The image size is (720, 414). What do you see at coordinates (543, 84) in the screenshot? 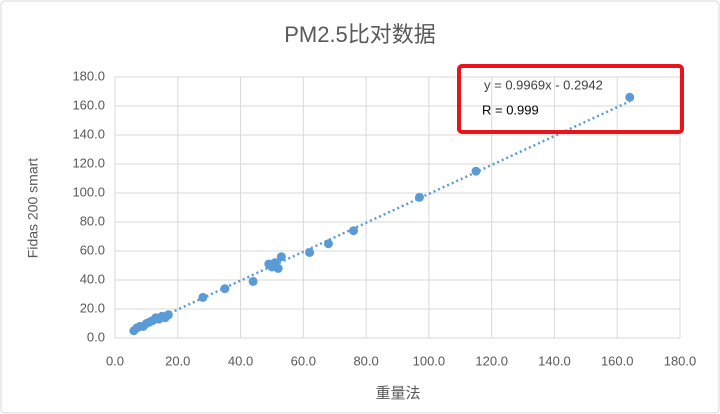
I see `trend-equation: y = 0.9969x - 0.2942` at bounding box center [543, 84].